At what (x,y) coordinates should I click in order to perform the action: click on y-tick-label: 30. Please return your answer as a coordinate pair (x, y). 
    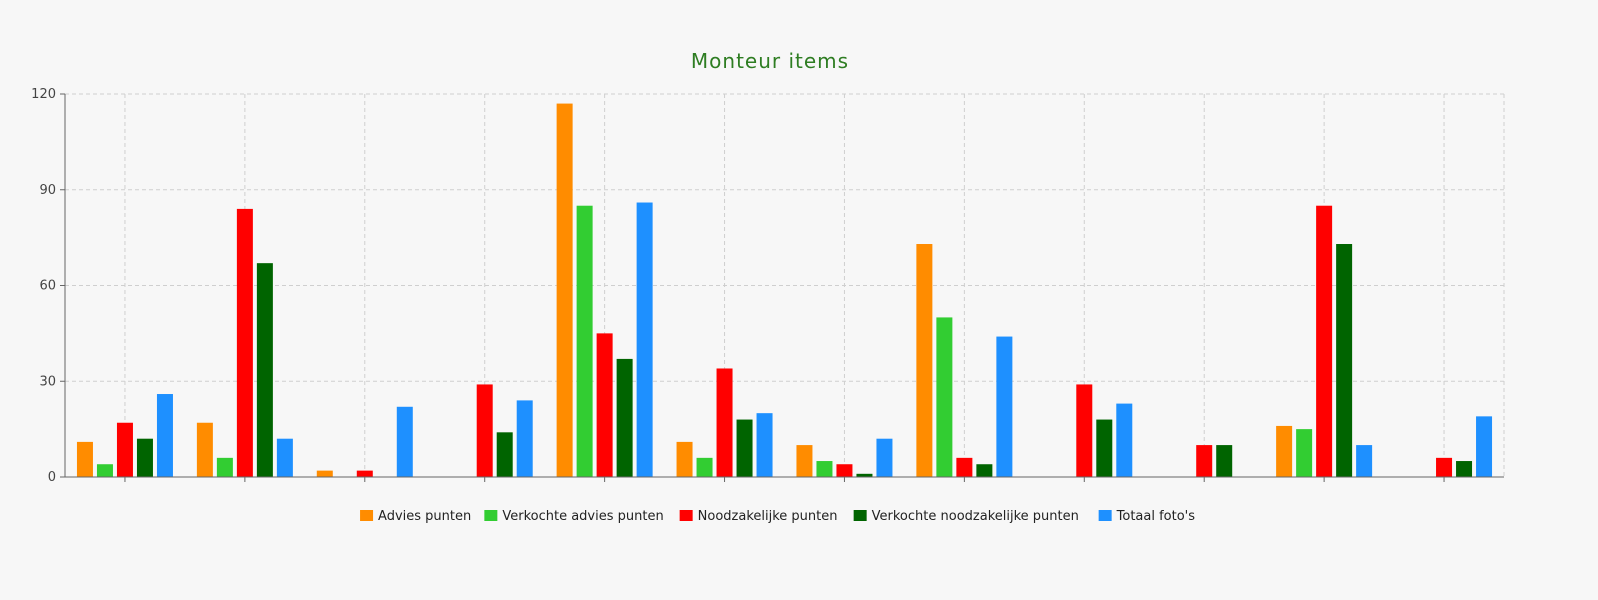
    Looking at the image, I should click on (47, 381).